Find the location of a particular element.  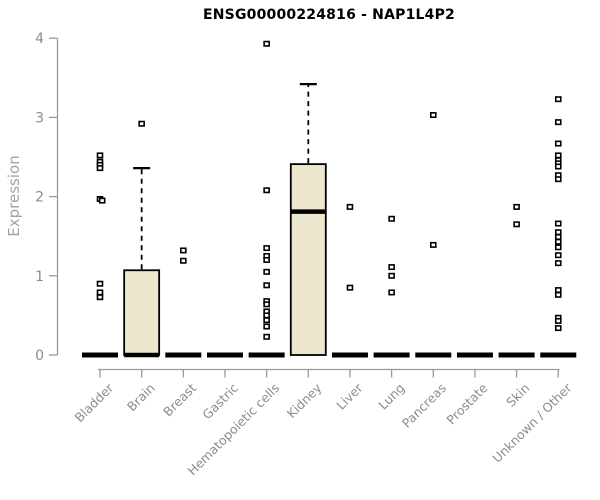

y-tick-label: 2 is located at coordinates (39, 198).